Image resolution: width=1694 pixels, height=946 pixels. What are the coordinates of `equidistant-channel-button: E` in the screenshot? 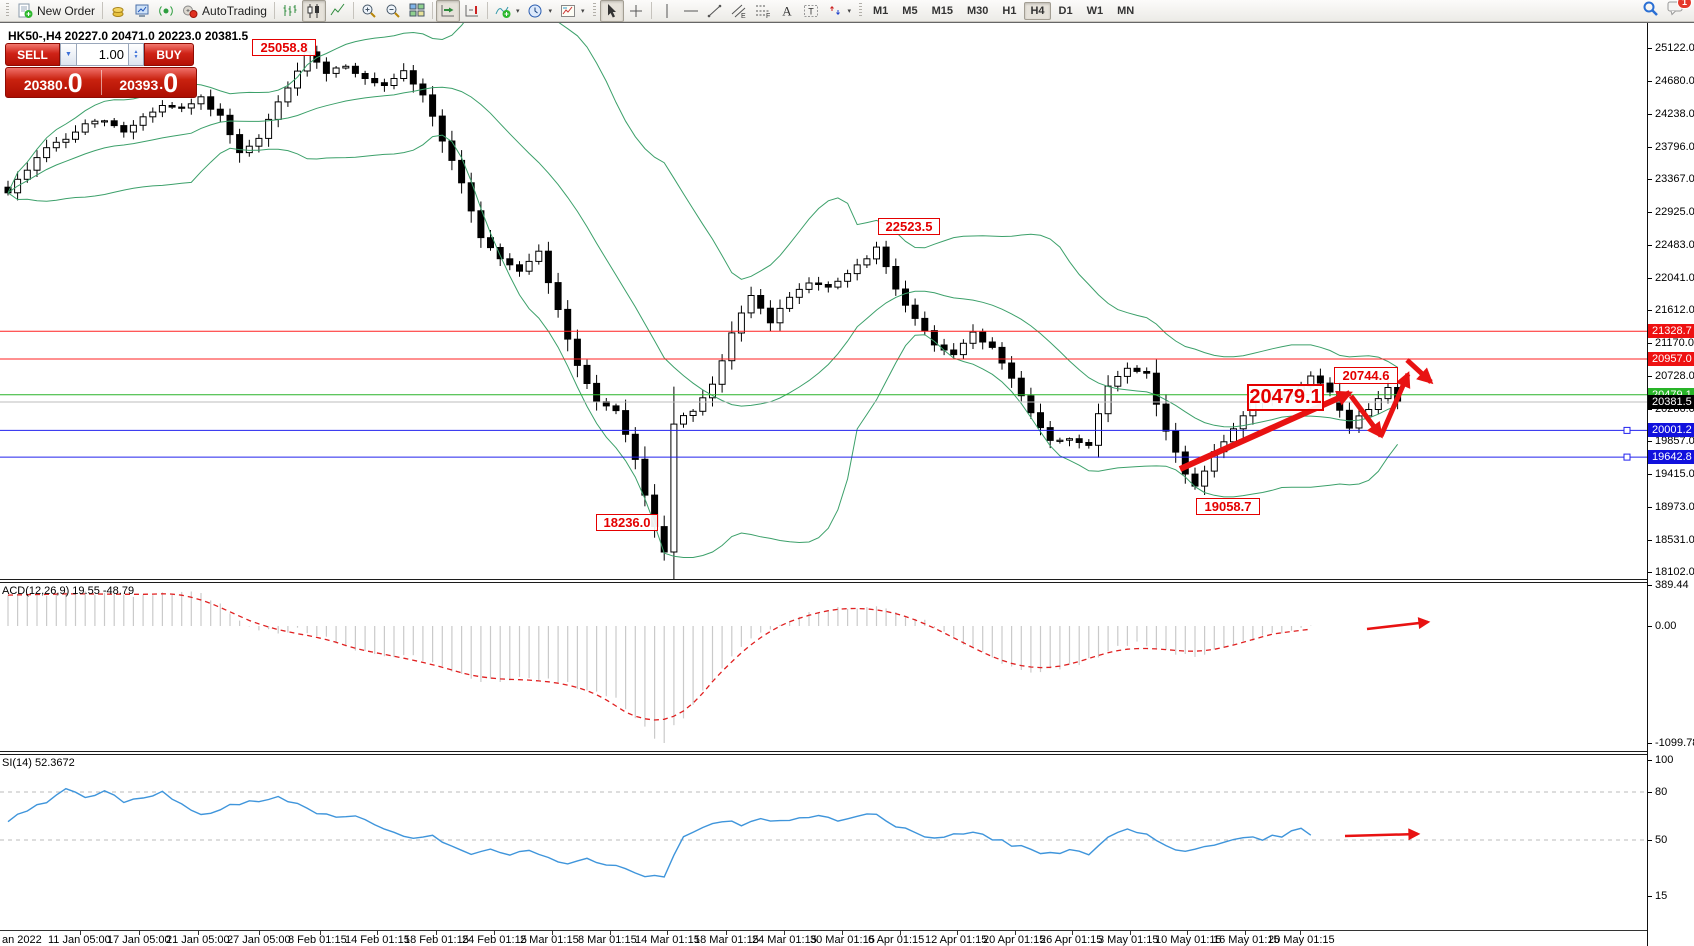 It's located at (739, 11).